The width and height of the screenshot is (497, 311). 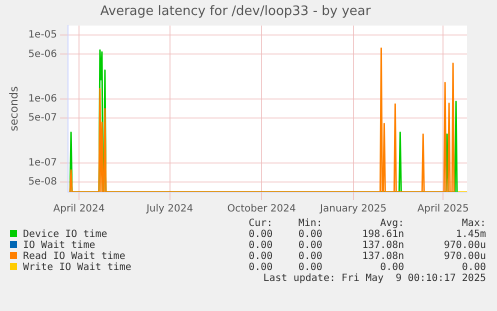 What do you see at coordinates (236, 12) in the screenshot?
I see `chart-title: Average latency for /dev/loop33 - by year` at bounding box center [236, 12].